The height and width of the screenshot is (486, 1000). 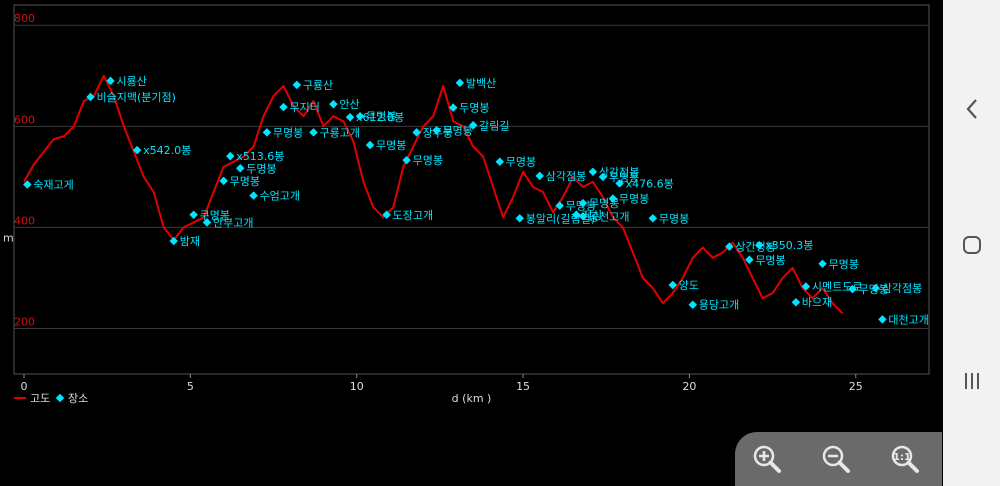 What do you see at coordinates (24, 119) in the screenshot?
I see `y-tick-label: 600` at bounding box center [24, 119].